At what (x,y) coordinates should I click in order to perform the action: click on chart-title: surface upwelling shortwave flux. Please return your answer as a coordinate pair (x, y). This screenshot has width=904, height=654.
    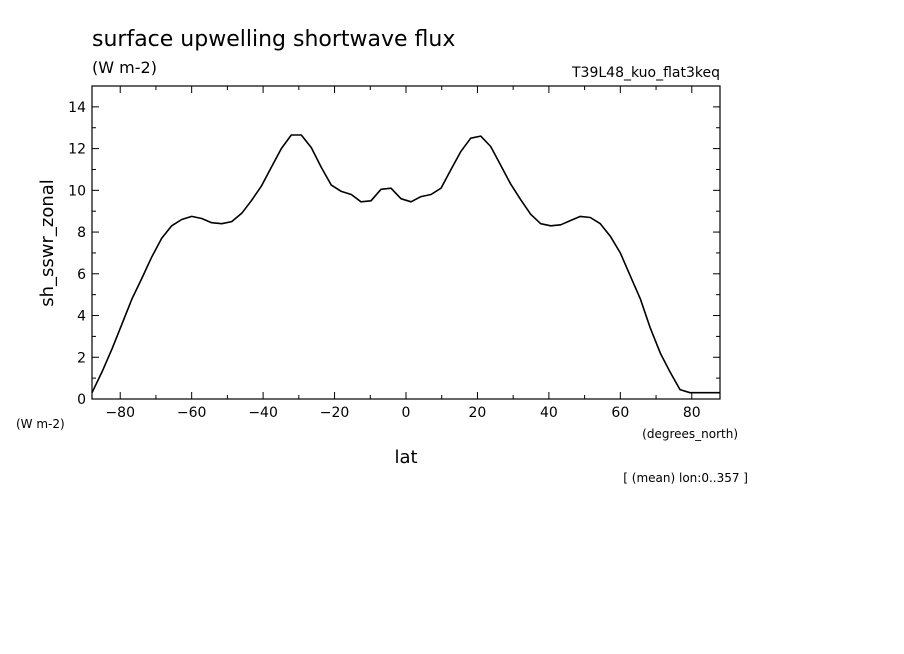
    Looking at the image, I should click on (273, 39).